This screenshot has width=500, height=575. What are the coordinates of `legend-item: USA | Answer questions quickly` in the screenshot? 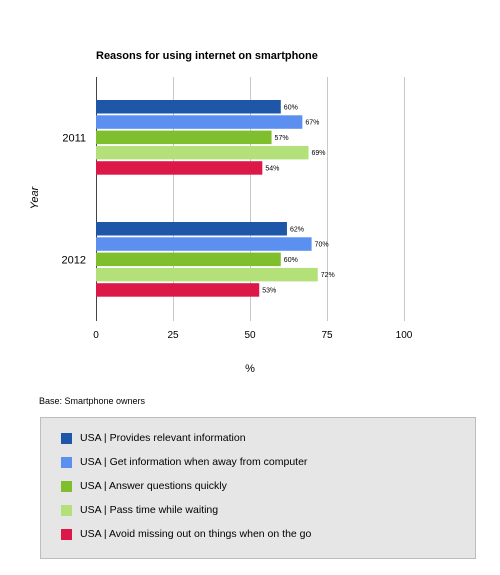 It's located at (144, 486).